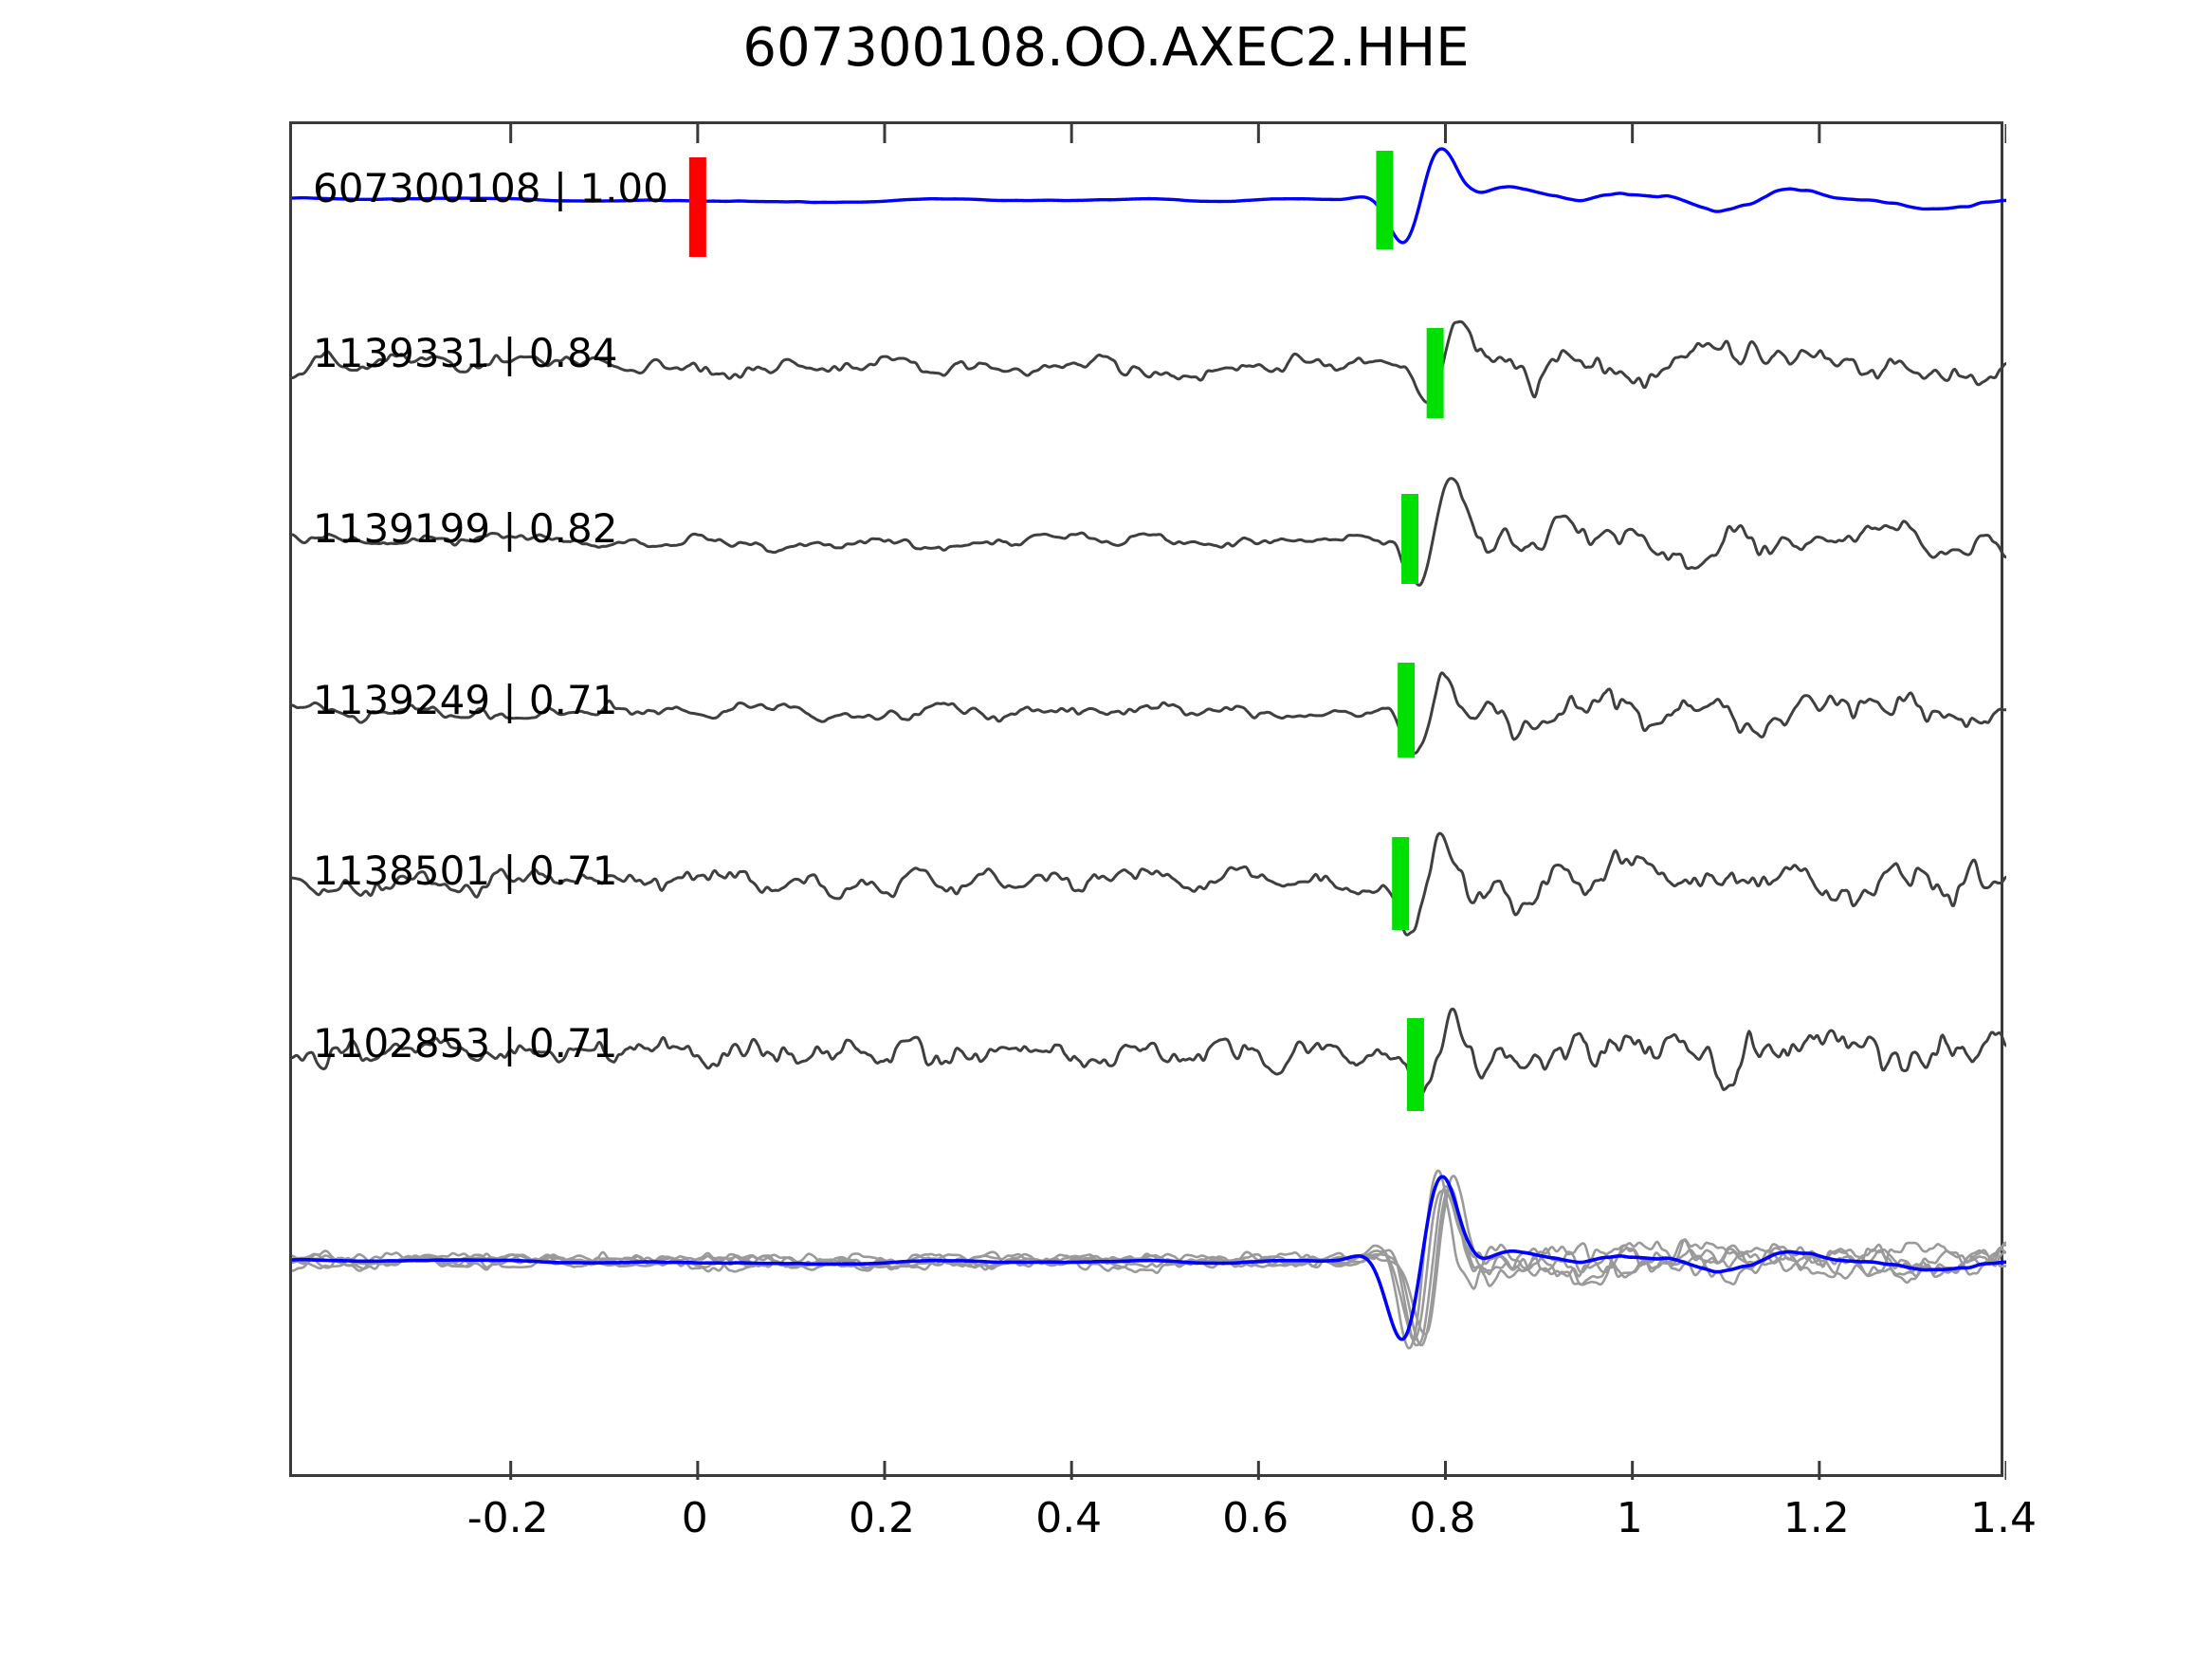 The width and height of the screenshot is (2212, 1659). What do you see at coordinates (697, 207) in the screenshot?
I see `origin-time-marker` at bounding box center [697, 207].